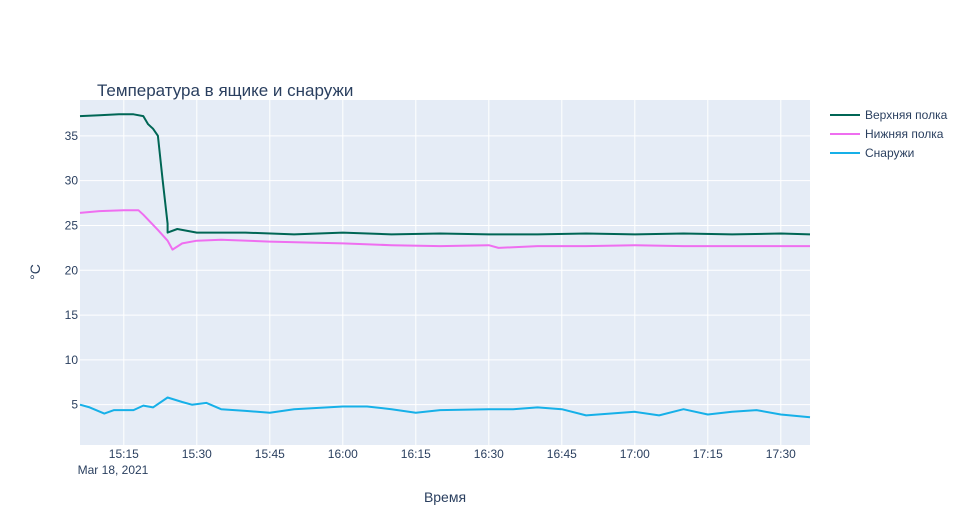 Image resolution: width=966 pixels, height=525 pixels. Describe the element at coordinates (708, 454) in the screenshot. I see `x-tick-label: 17:15` at that location.